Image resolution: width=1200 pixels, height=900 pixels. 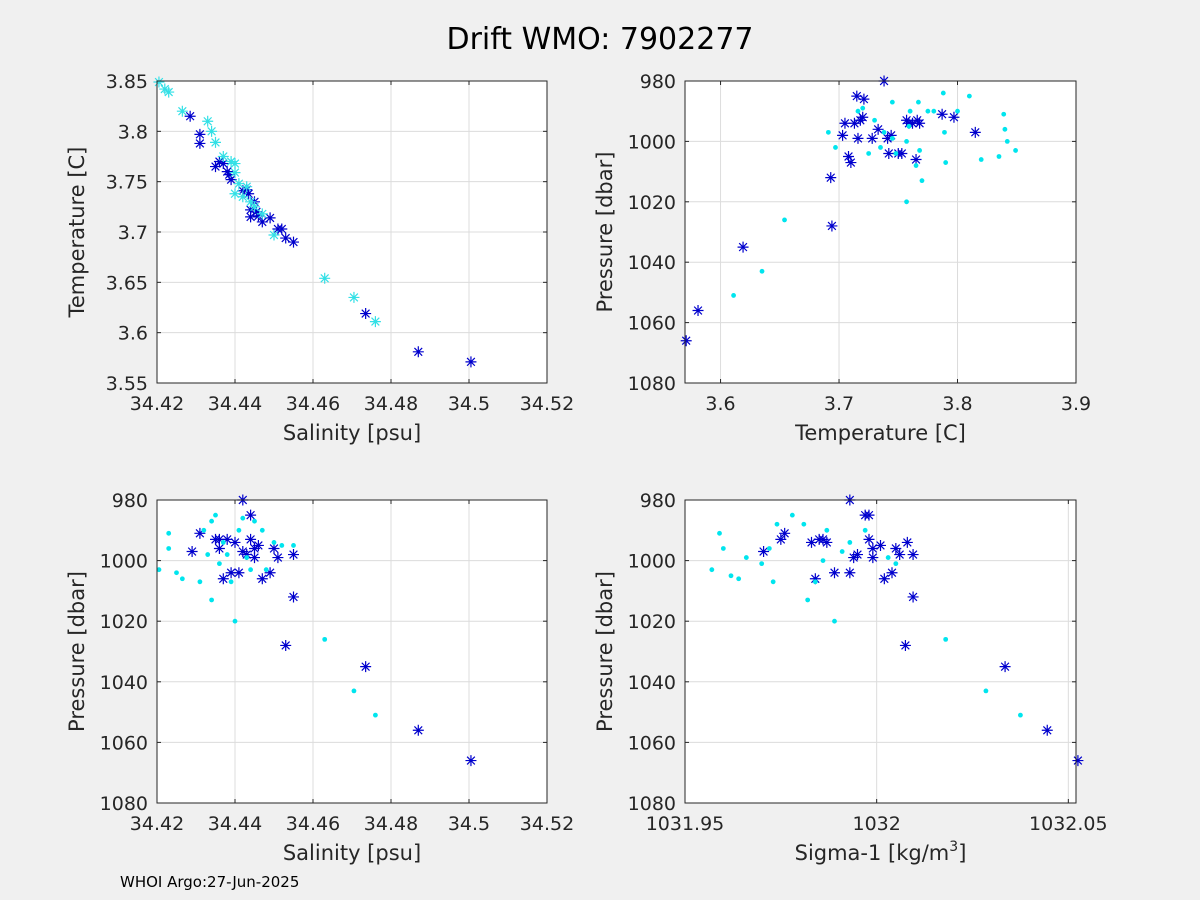 I want to click on y-tick-label: 3.8, so click(x=133, y=132).